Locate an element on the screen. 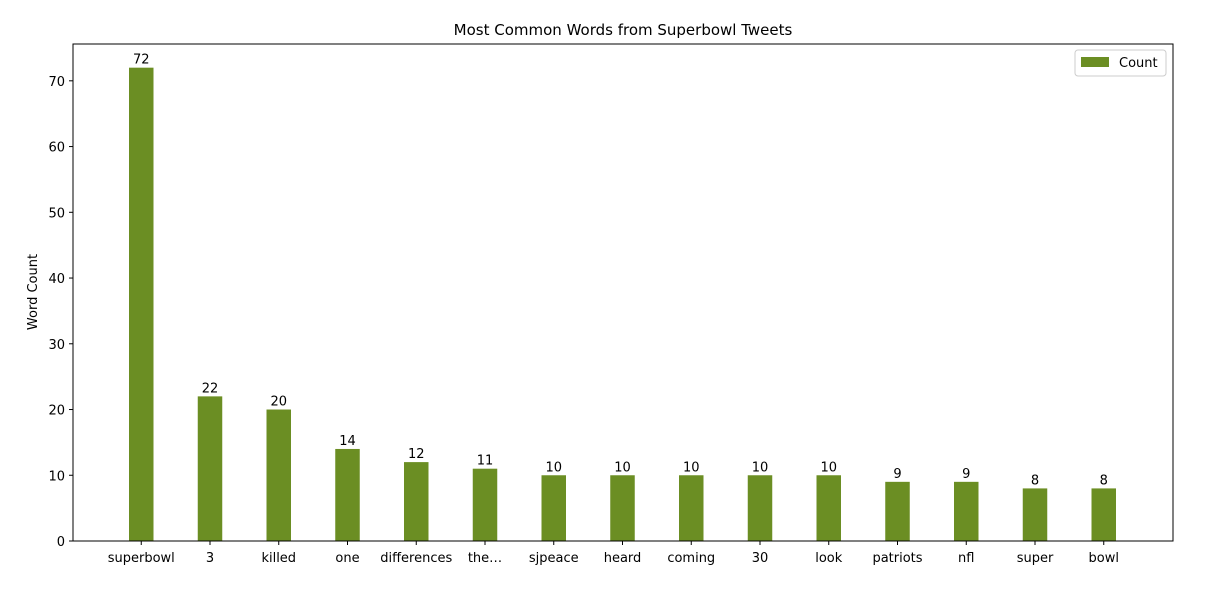 The image size is (1227, 595). x-tick-label-14: bowl is located at coordinates (1104, 558).